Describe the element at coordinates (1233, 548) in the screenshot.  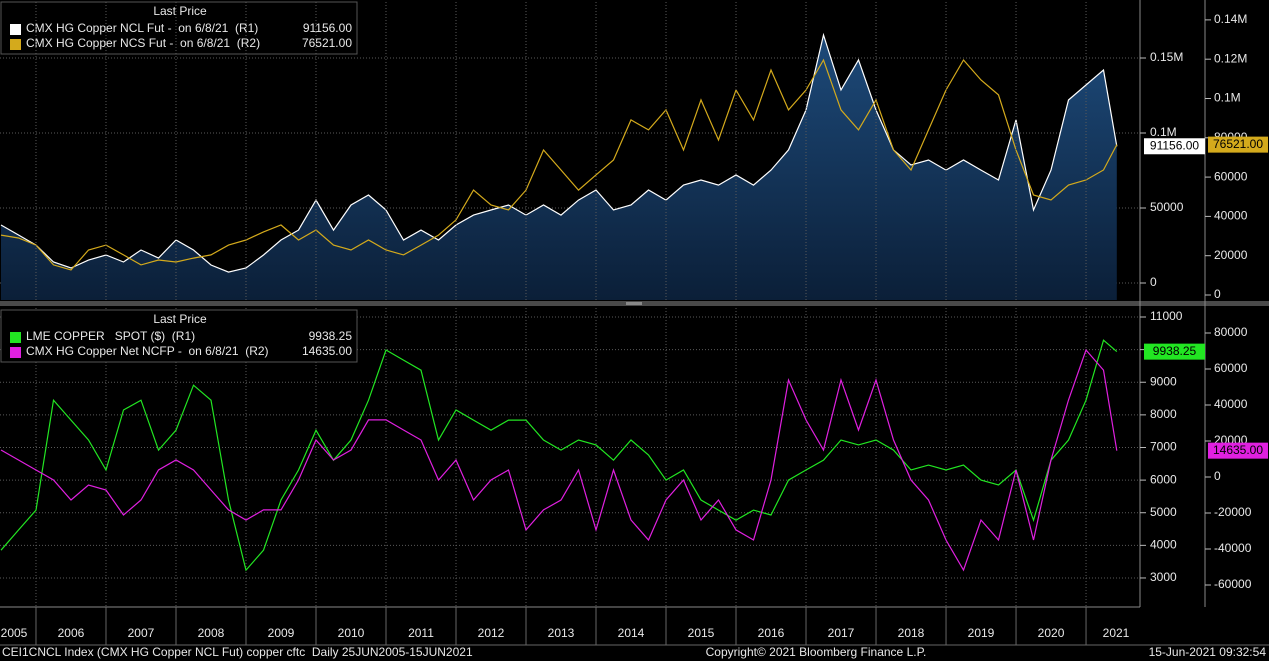
I see `y2-tick-label: -40000` at that location.